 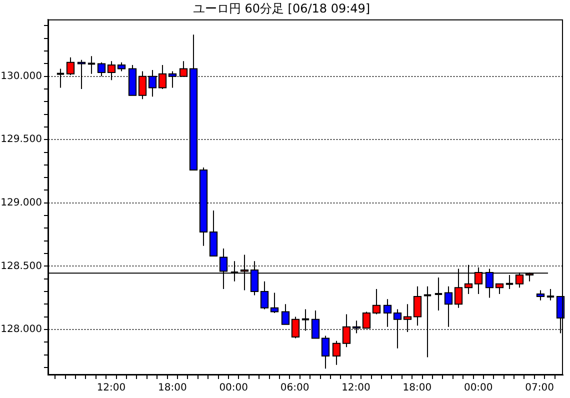 What do you see at coordinates (21, 140) in the screenshot?
I see `y-tick-label: 129.500` at bounding box center [21, 140].